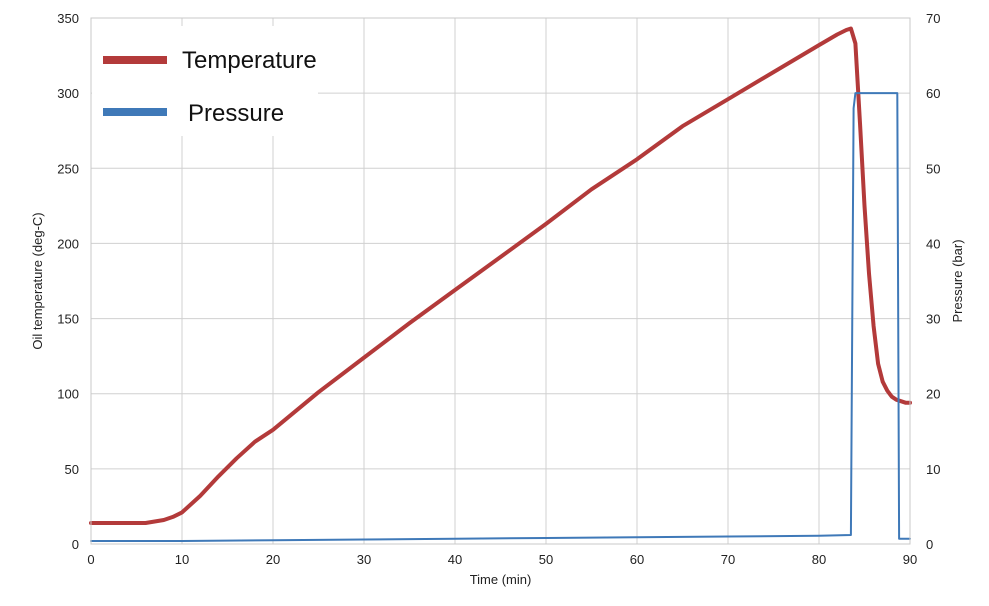  Describe the element at coordinates (68, 168) in the screenshot. I see `y-tick-label: 250` at that location.